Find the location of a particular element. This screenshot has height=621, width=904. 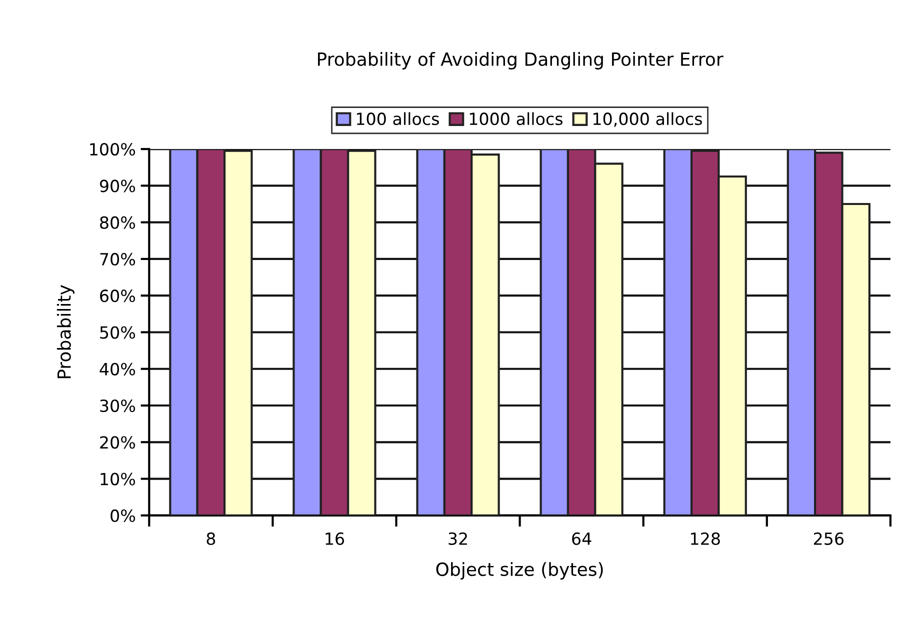

legend-label: 100 allocs is located at coordinates (397, 119).